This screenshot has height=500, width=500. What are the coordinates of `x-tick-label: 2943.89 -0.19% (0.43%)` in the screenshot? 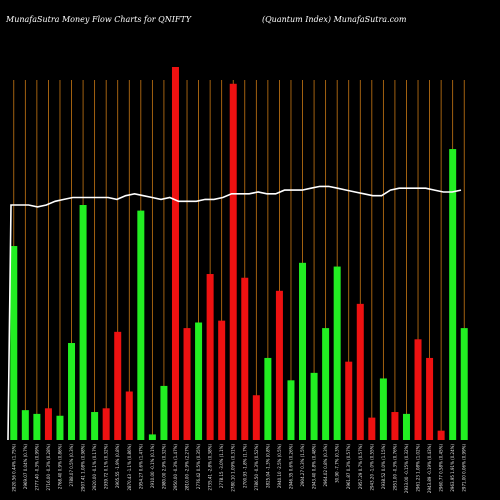 It's located at (429, 469).